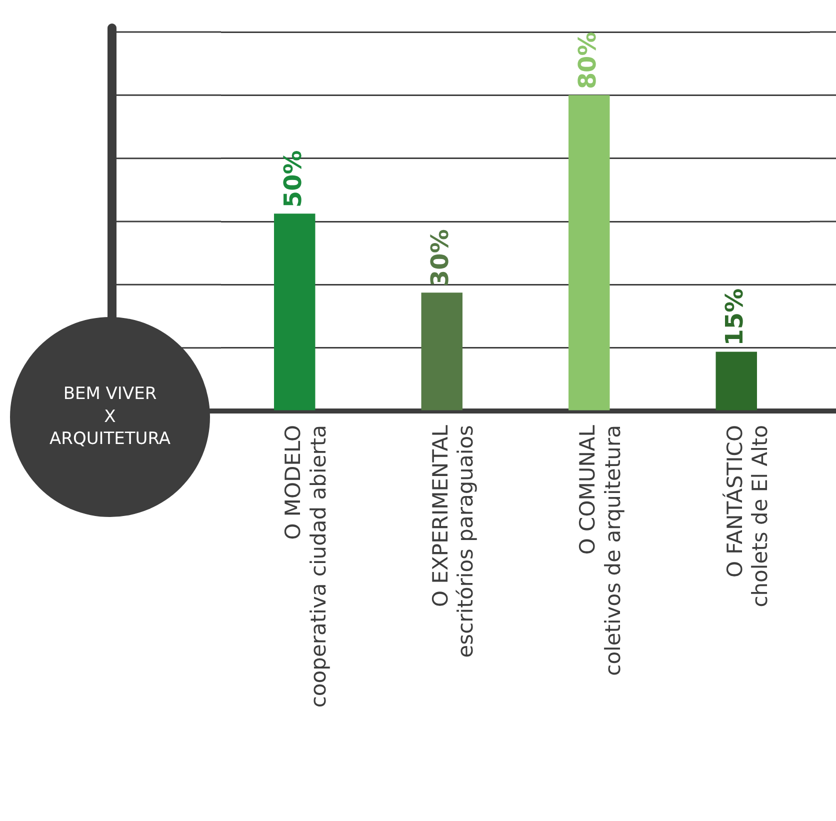  Describe the element at coordinates (440, 258) in the screenshot. I see `data-label: 30%` at that location.